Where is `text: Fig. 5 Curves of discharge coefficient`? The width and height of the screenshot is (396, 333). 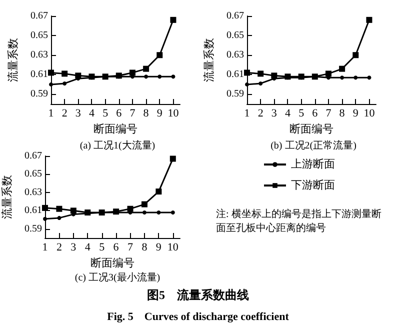 text: Fig. 5 Curves of discharge coefficient is located at coordinates (198, 317).